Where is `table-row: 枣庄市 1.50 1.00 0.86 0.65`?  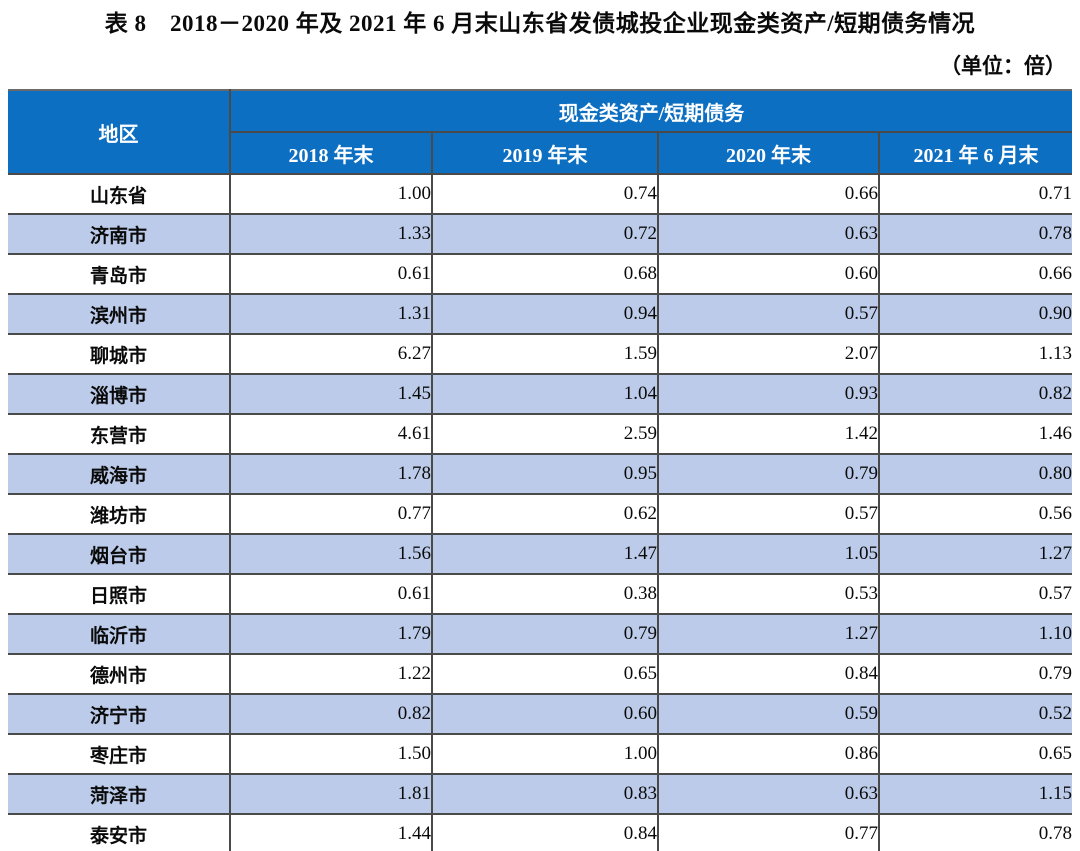
table-row: 枣庄市 1.50 1.00 0.86 0.65 is located at coordinates (540, 754).